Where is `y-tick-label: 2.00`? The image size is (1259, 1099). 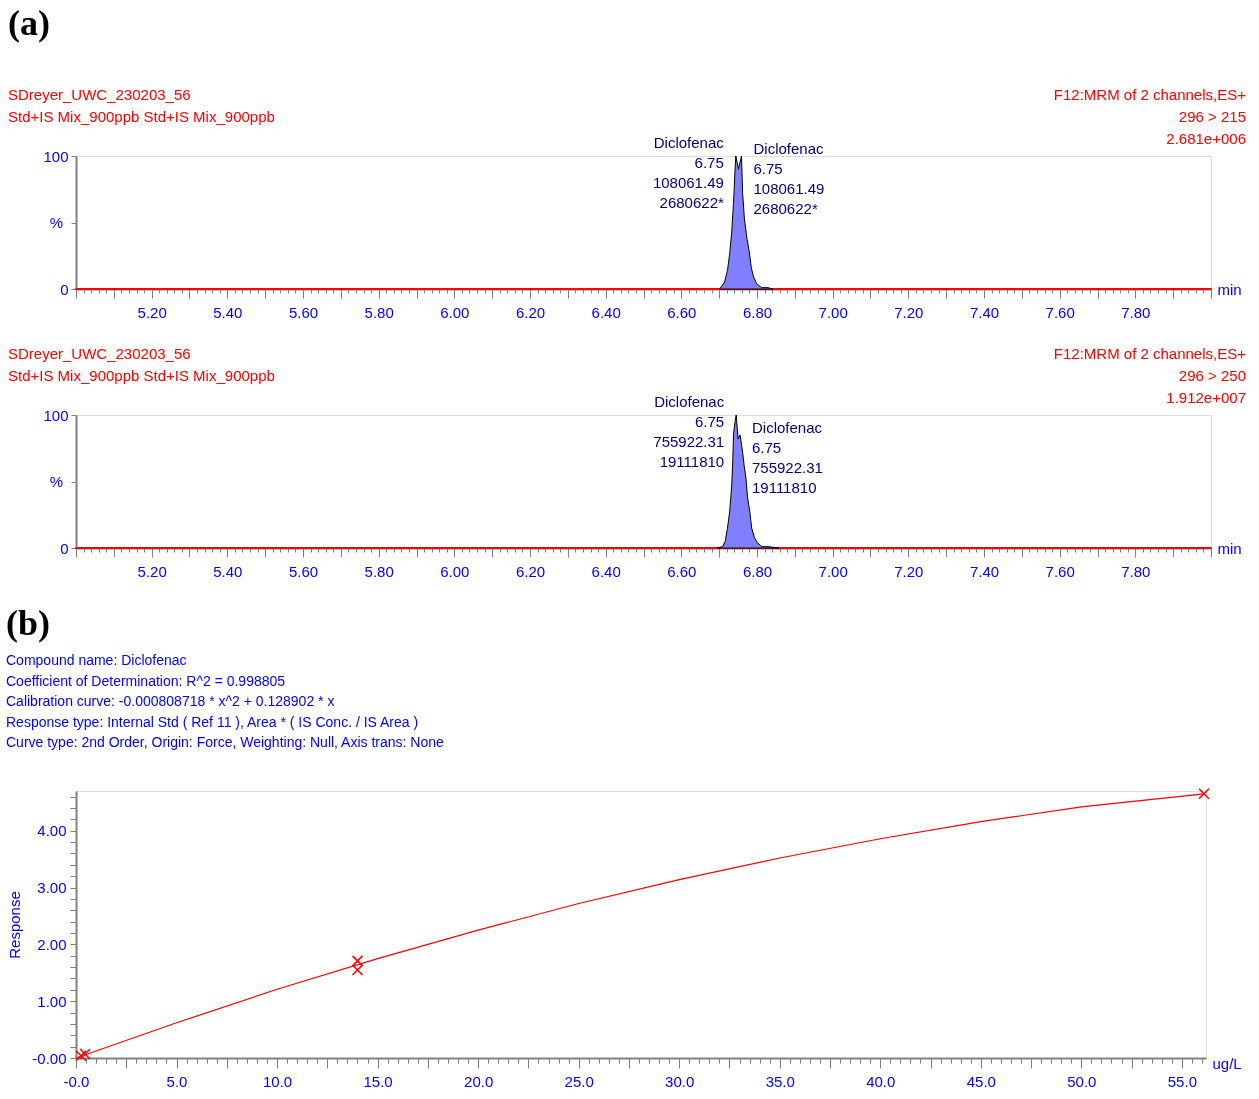
y-tick-label: 2.00 is located at coordinates (52, 944).